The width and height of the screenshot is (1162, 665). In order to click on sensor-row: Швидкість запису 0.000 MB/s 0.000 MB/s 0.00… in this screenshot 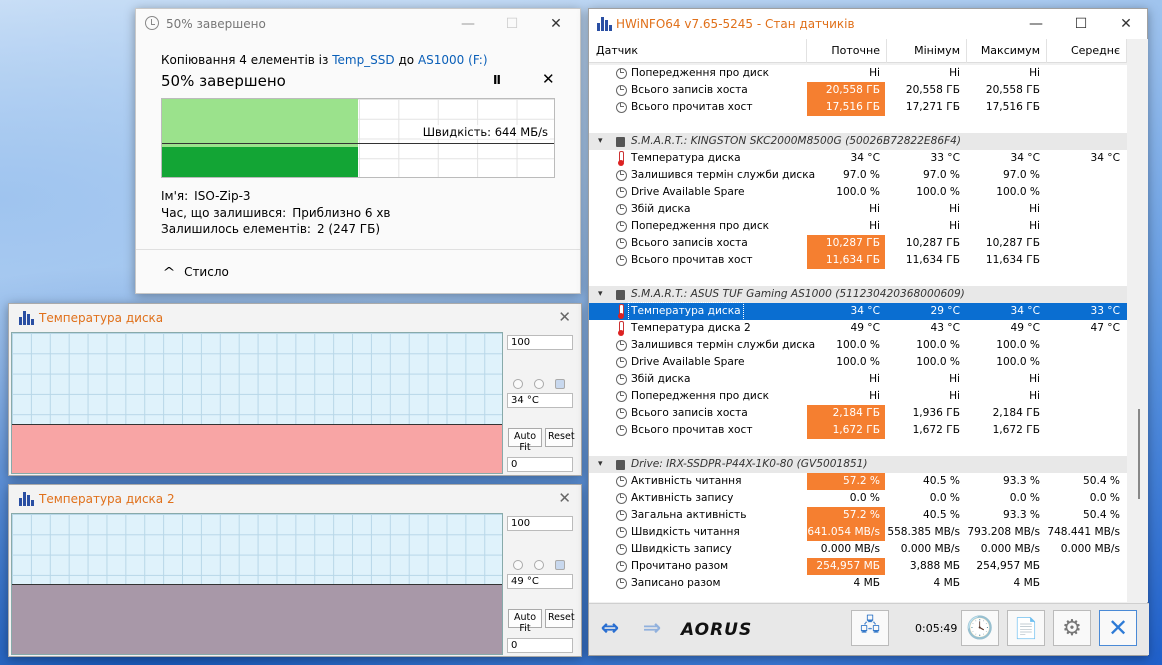, I will do `click(858, 549)`.